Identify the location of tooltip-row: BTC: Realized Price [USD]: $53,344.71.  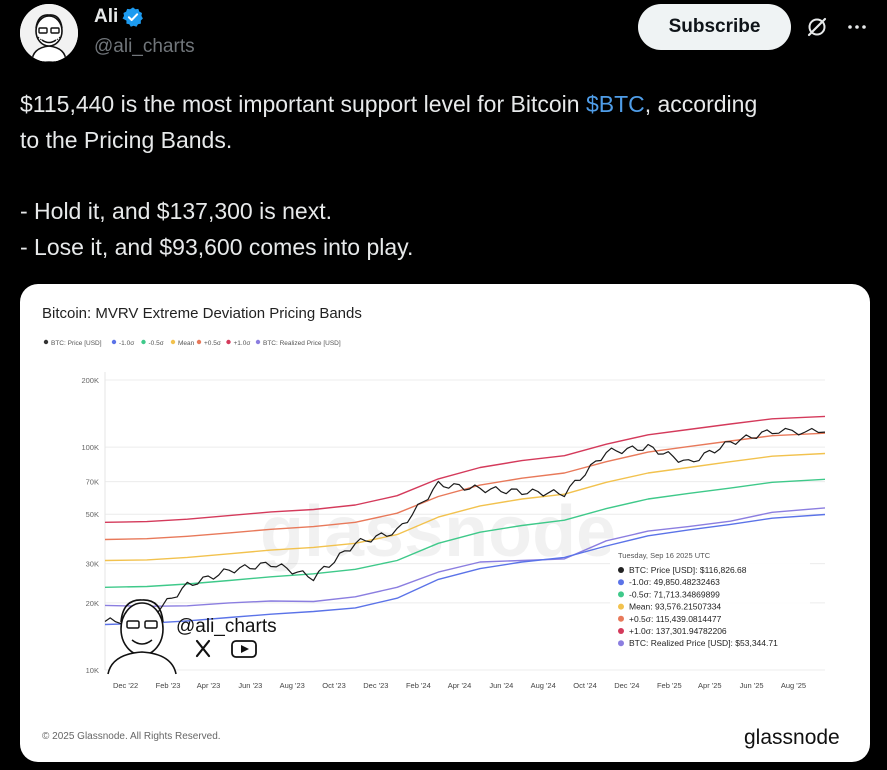
(703, 643).